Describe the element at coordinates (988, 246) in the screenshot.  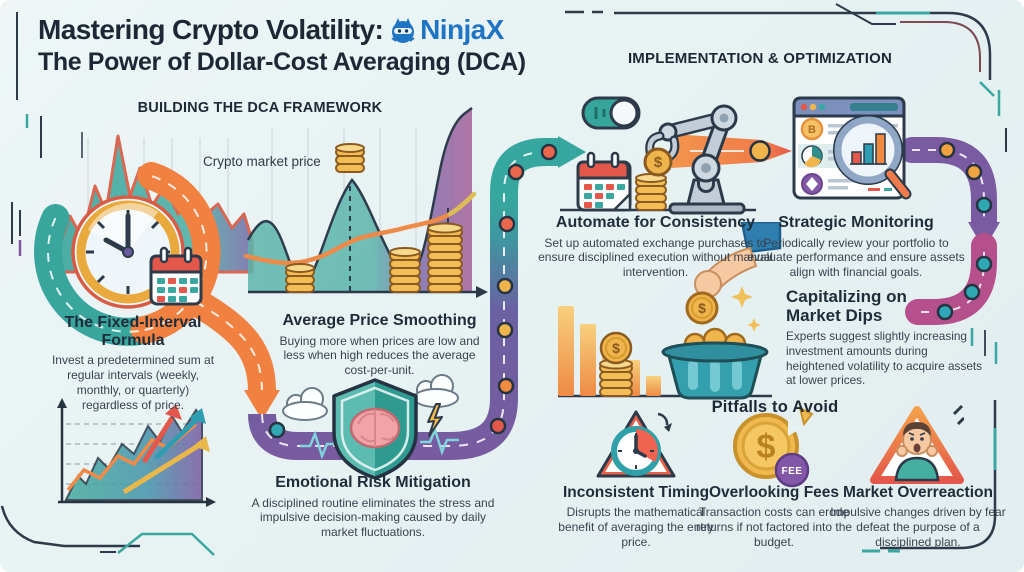
I see `circuit-decoration-right-edge` at that location.